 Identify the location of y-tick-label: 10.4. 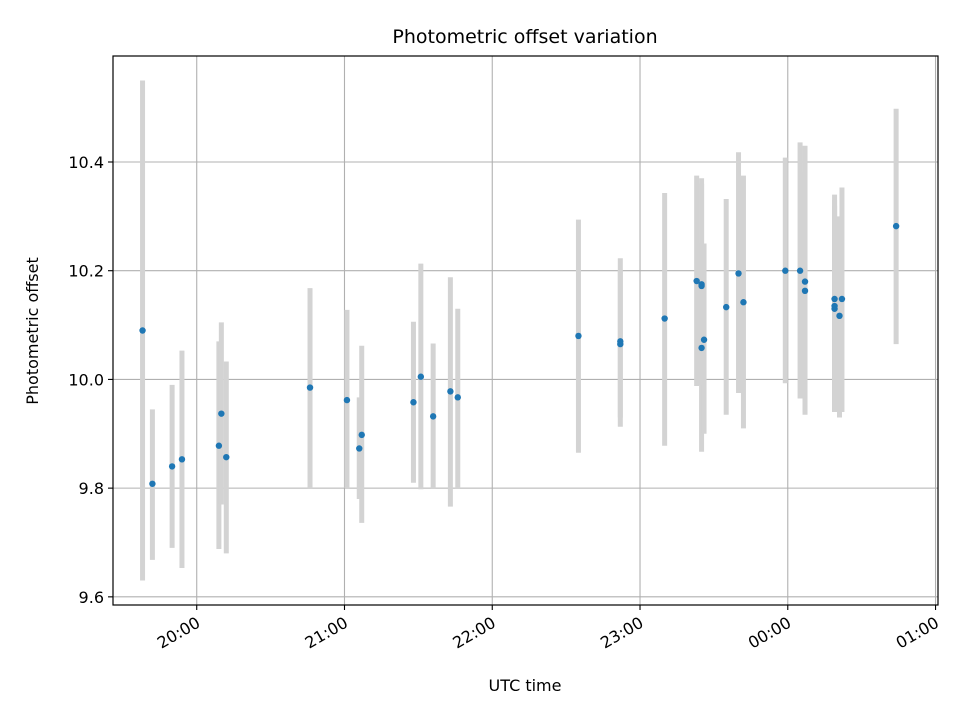
(86, 162).